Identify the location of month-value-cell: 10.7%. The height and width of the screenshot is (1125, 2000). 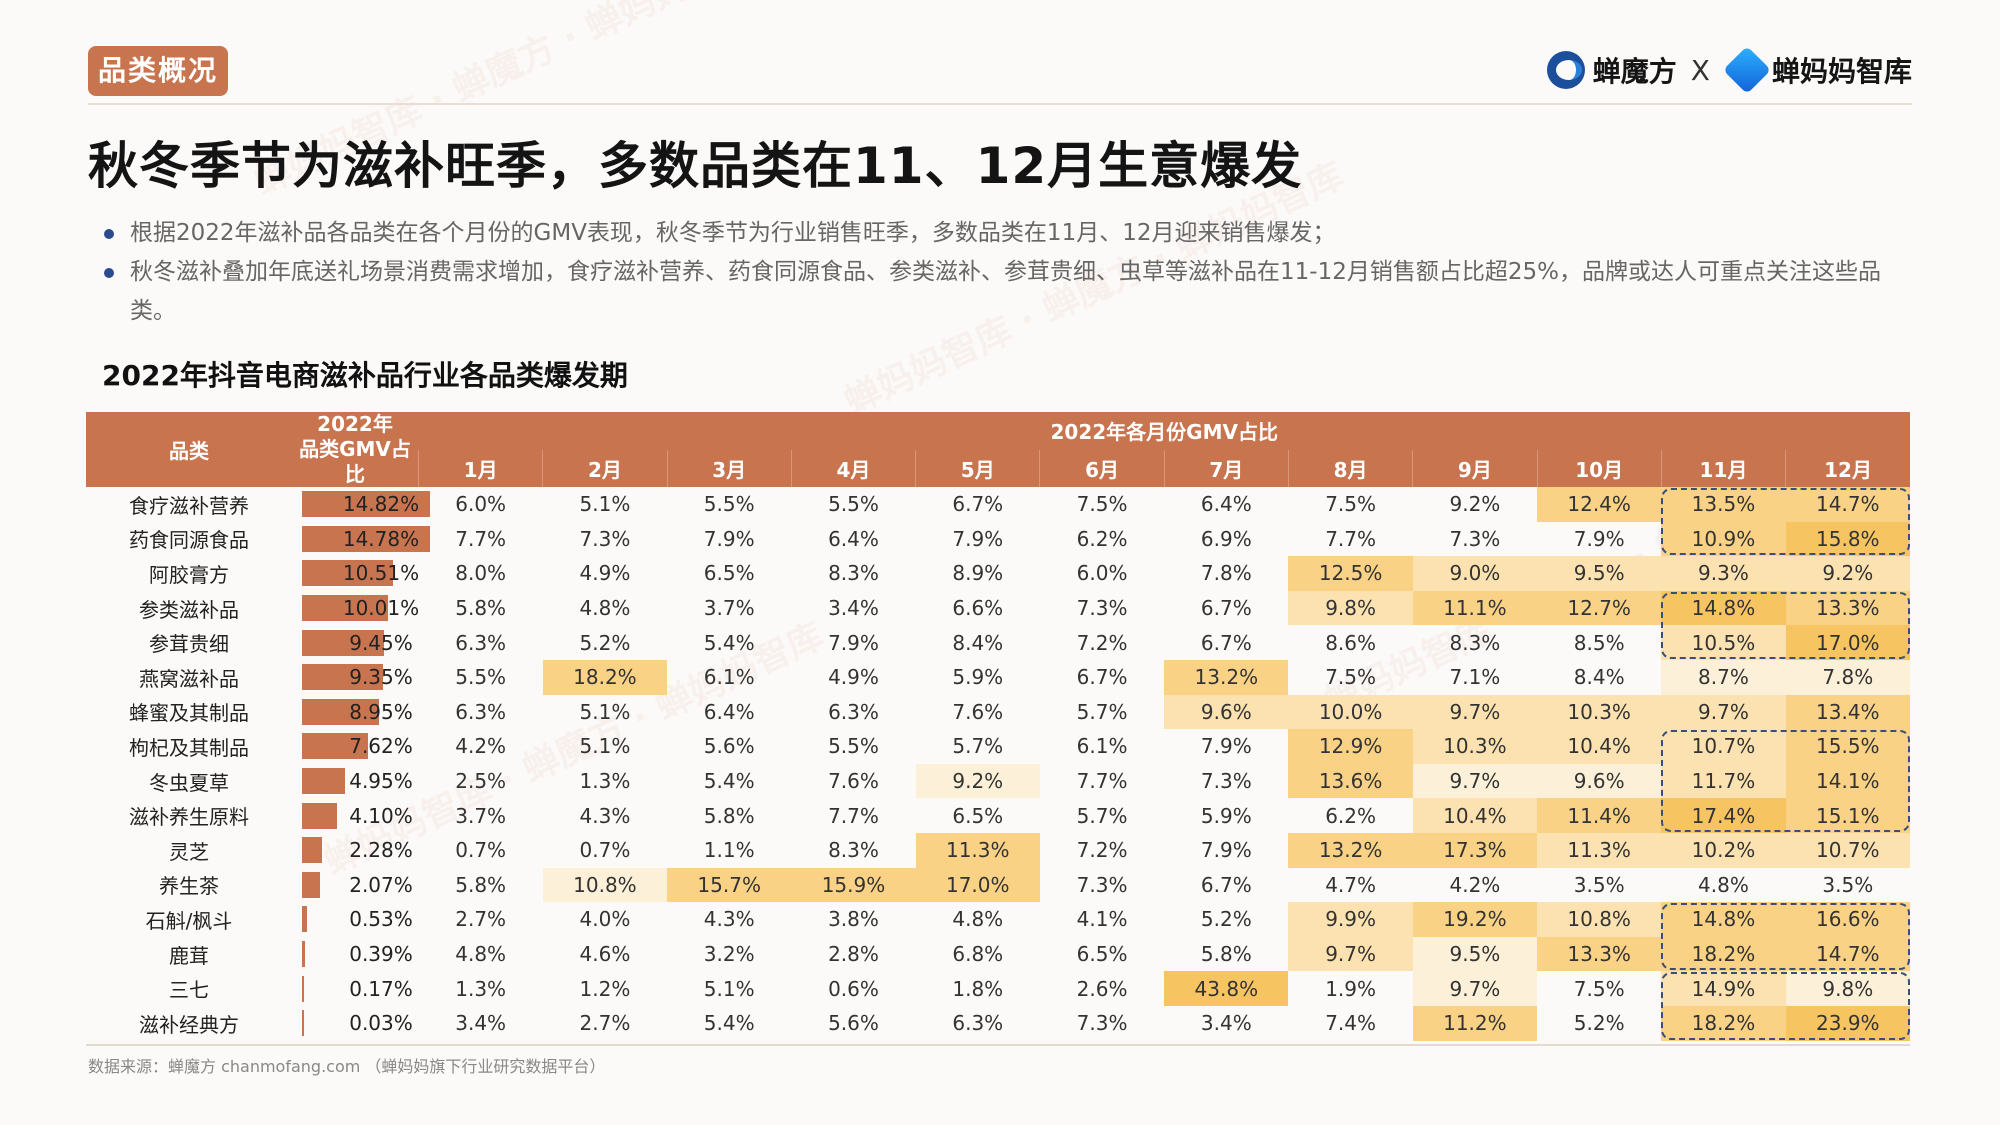
(1847, 850).